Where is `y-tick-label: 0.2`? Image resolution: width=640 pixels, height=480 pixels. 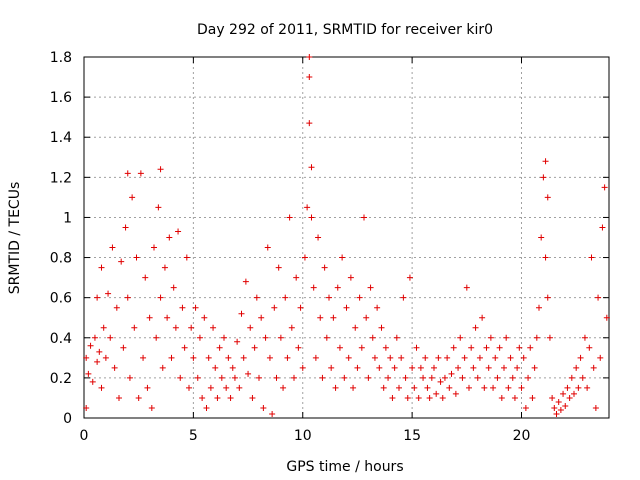
y-tick-label: 0.2 is located at coordinates (61, 379).